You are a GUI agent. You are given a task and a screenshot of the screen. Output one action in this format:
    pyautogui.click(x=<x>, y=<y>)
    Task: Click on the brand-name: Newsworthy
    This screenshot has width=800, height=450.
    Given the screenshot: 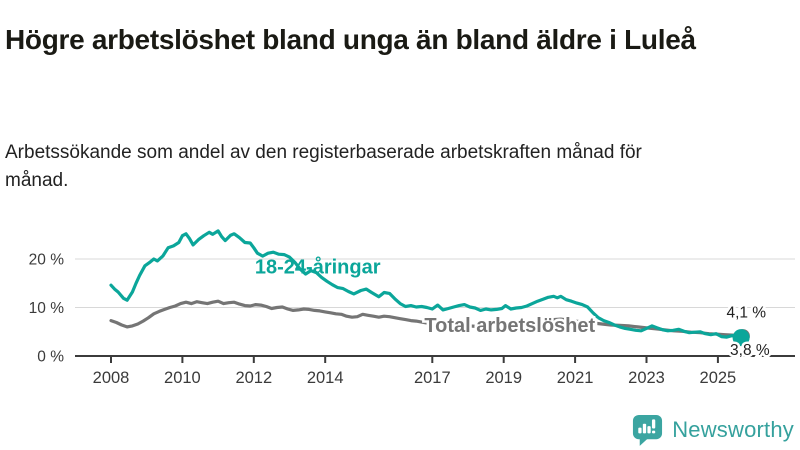 What is the action you would take?
    pyautogui.click(x=733, y=429)
    